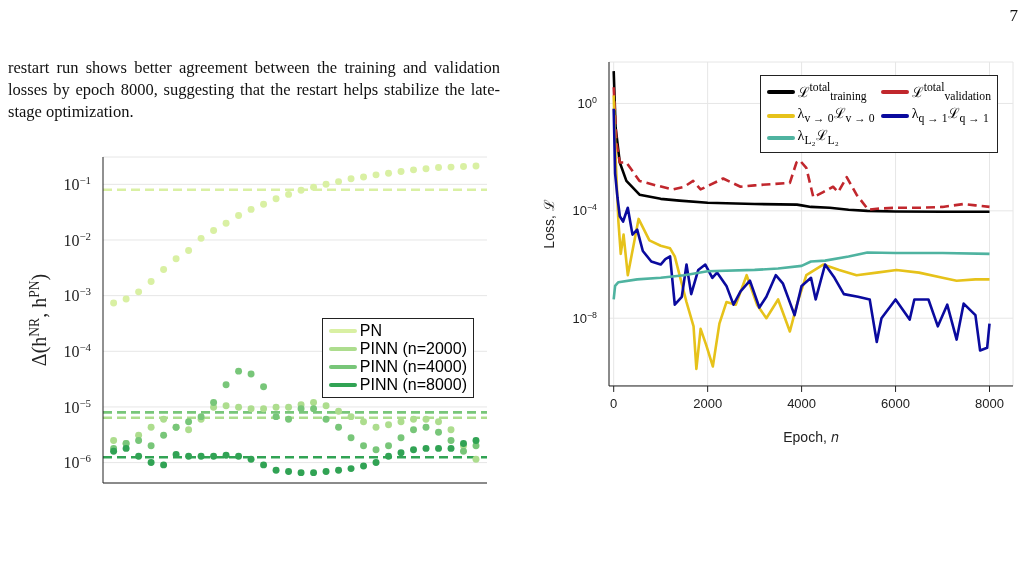 The image size is (1028, 570). What do you see at coordinates (413, 349) in the screenshot?
I see `legend-label: PINN (n=2000)` at bounding box center [413, 349].